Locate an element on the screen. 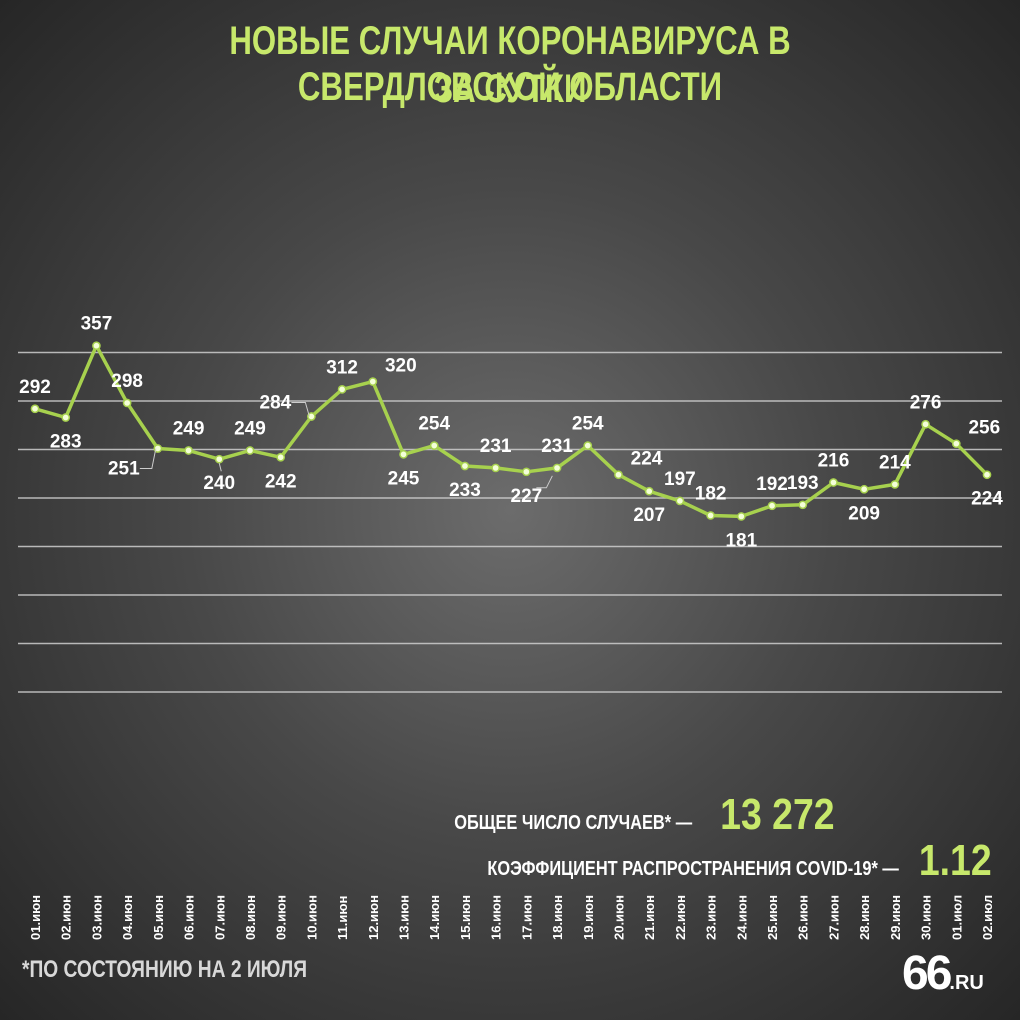 This screenshot has height=1020, width=1020. data-label: 209 is located at coordinates (864, 513).